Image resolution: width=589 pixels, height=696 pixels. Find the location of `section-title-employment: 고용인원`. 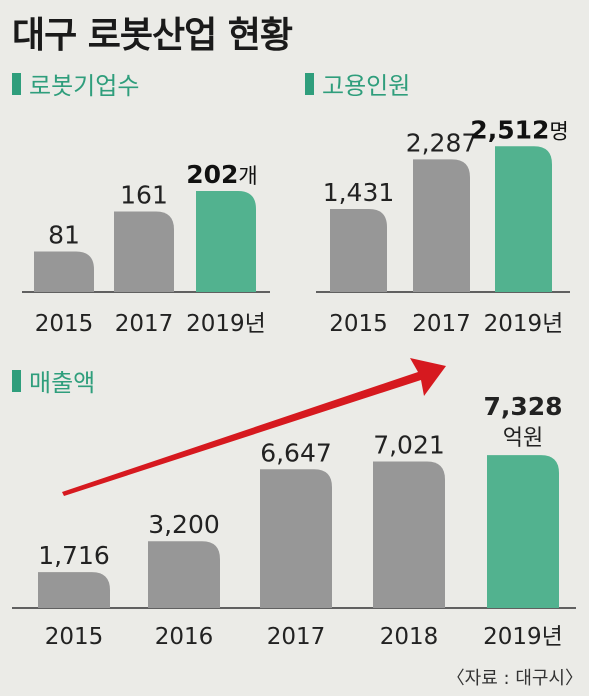

section-title-employment: 고용인원 is located at coordinates (357, 83).